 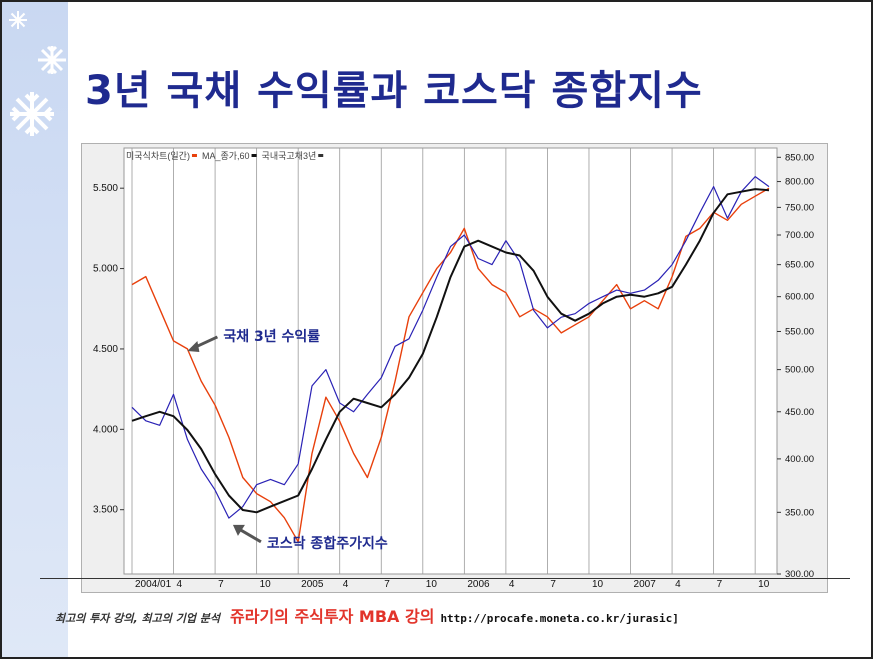 I want to click on x-tick-label: 2005, so click(x=312, y=584).